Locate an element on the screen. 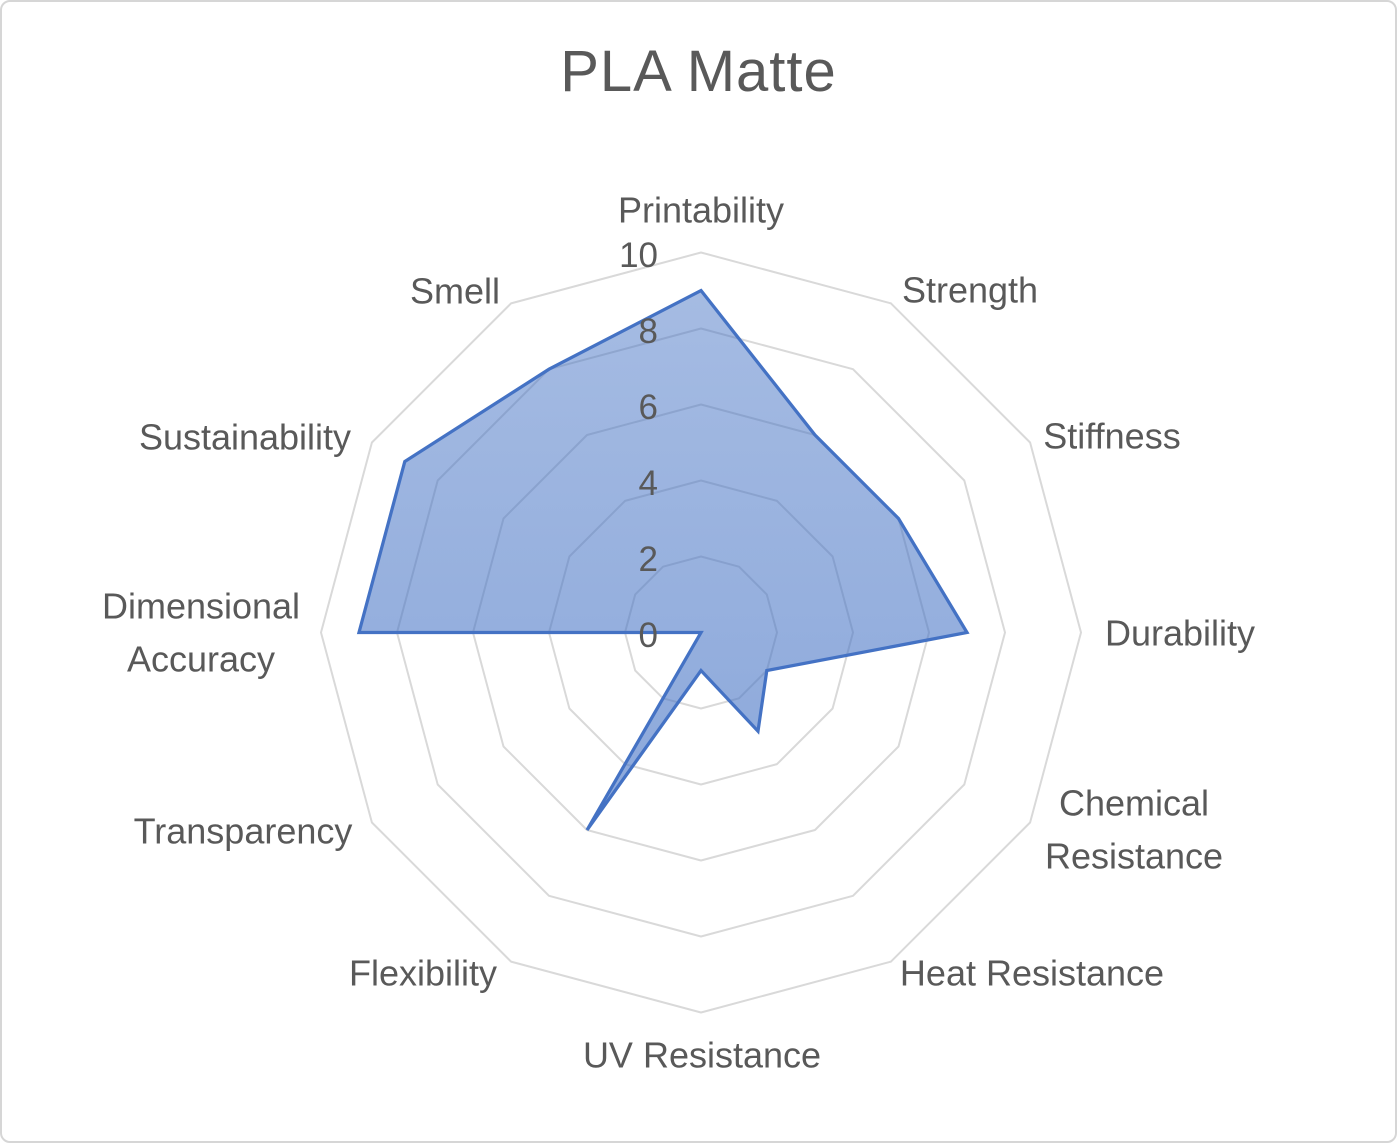  category-label-printability: Printability is located at coordinates (701, 210).